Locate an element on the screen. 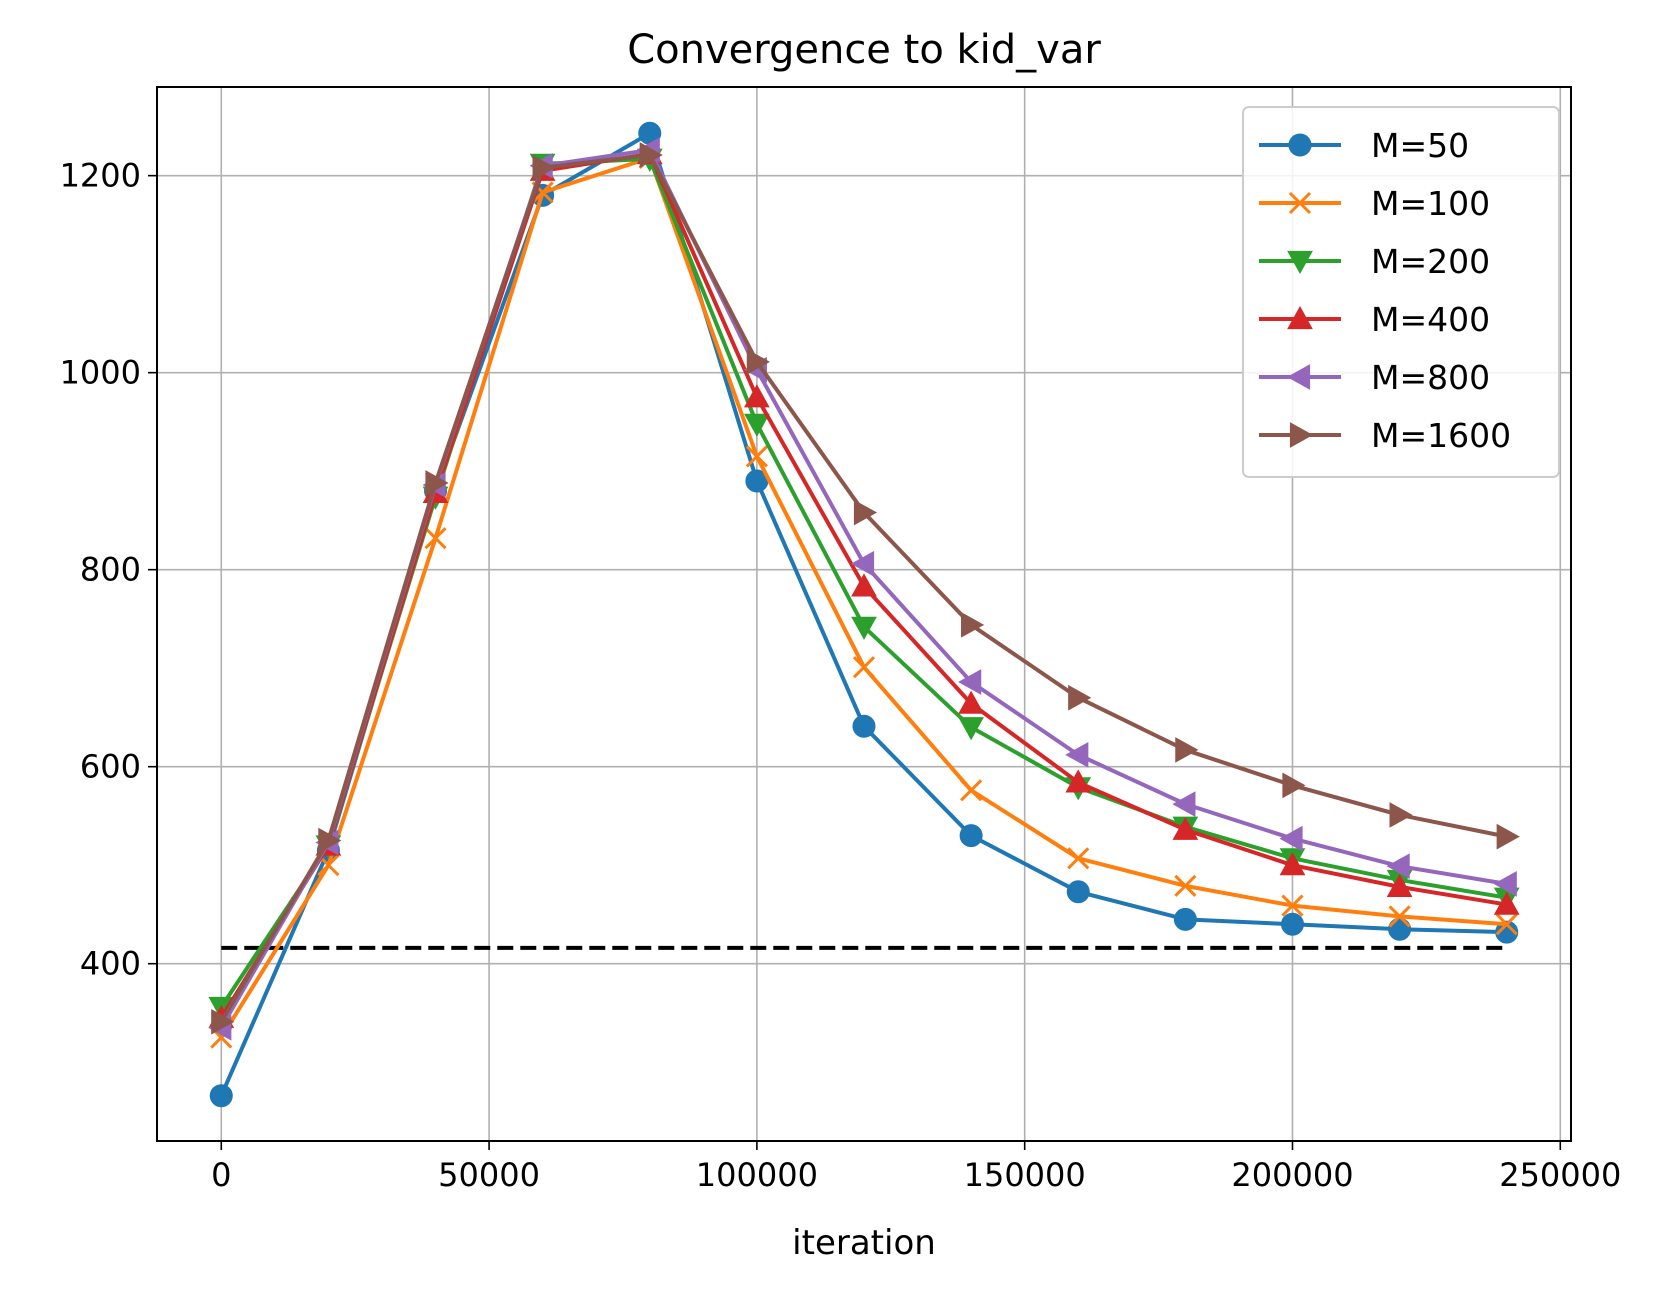 This screenshot has height=1289, width=1662. y-tick-label: 1200 is located at coordinates (100, 176).